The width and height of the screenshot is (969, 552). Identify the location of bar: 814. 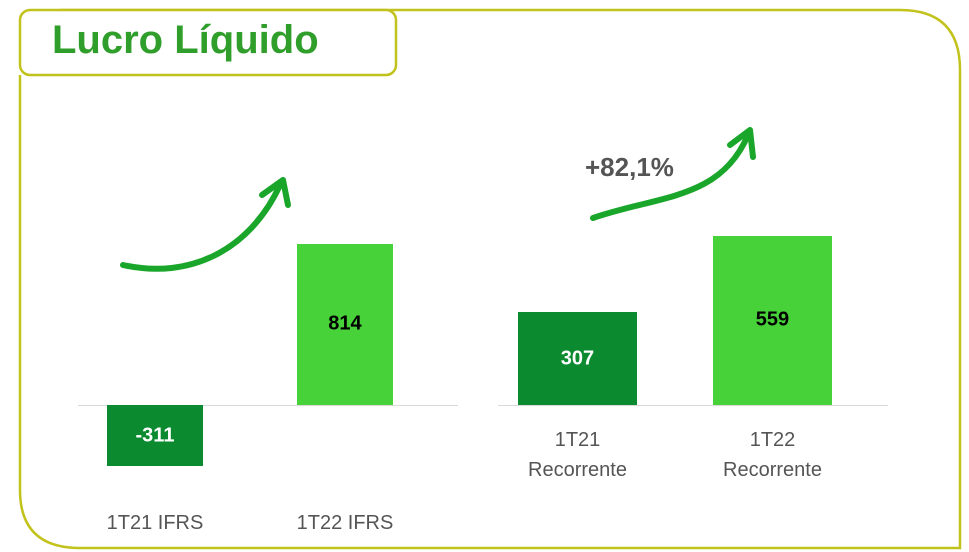
(345, 324).